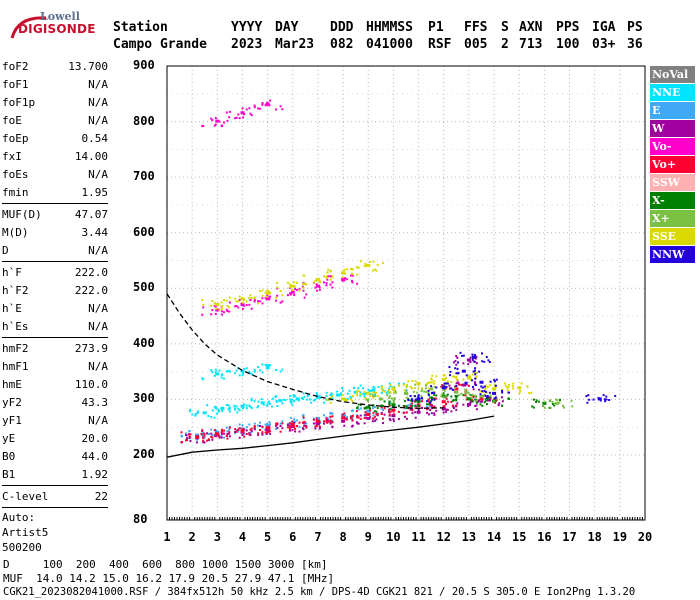 The height and width of the screenshot is (600, 700). I want to click on param-row-fof1p: foF1p N/A, so click(55, 103).